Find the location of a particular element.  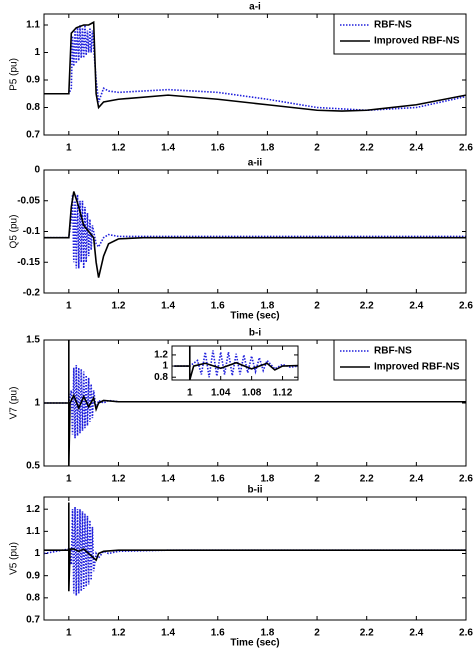

panel-title: b-i is located at coordinates (255, 333).